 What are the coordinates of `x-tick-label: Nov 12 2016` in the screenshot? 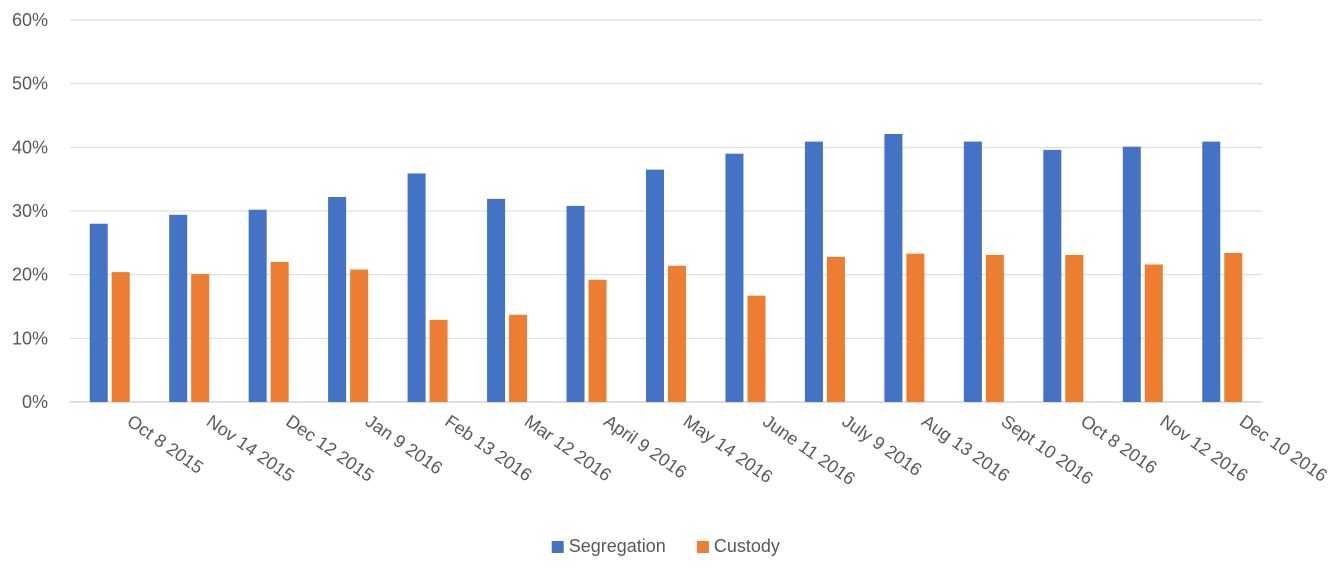 It's located at (1204, 448).